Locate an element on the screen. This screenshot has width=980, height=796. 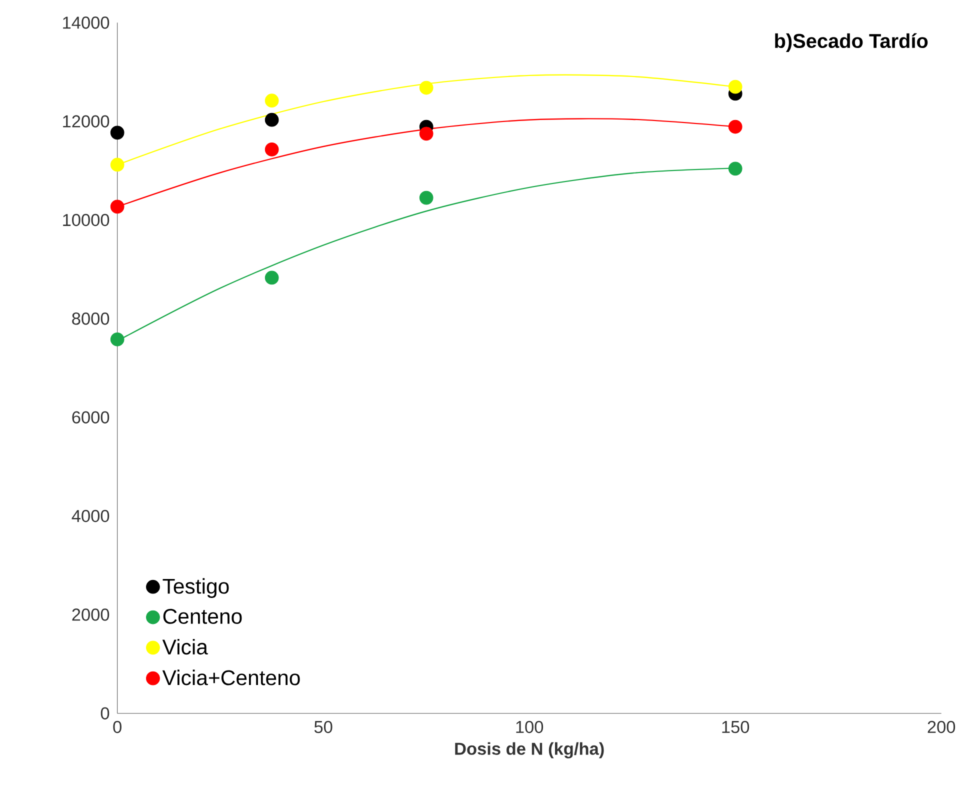
y-tick-label: 4000 is located at coordinates (91, 516).